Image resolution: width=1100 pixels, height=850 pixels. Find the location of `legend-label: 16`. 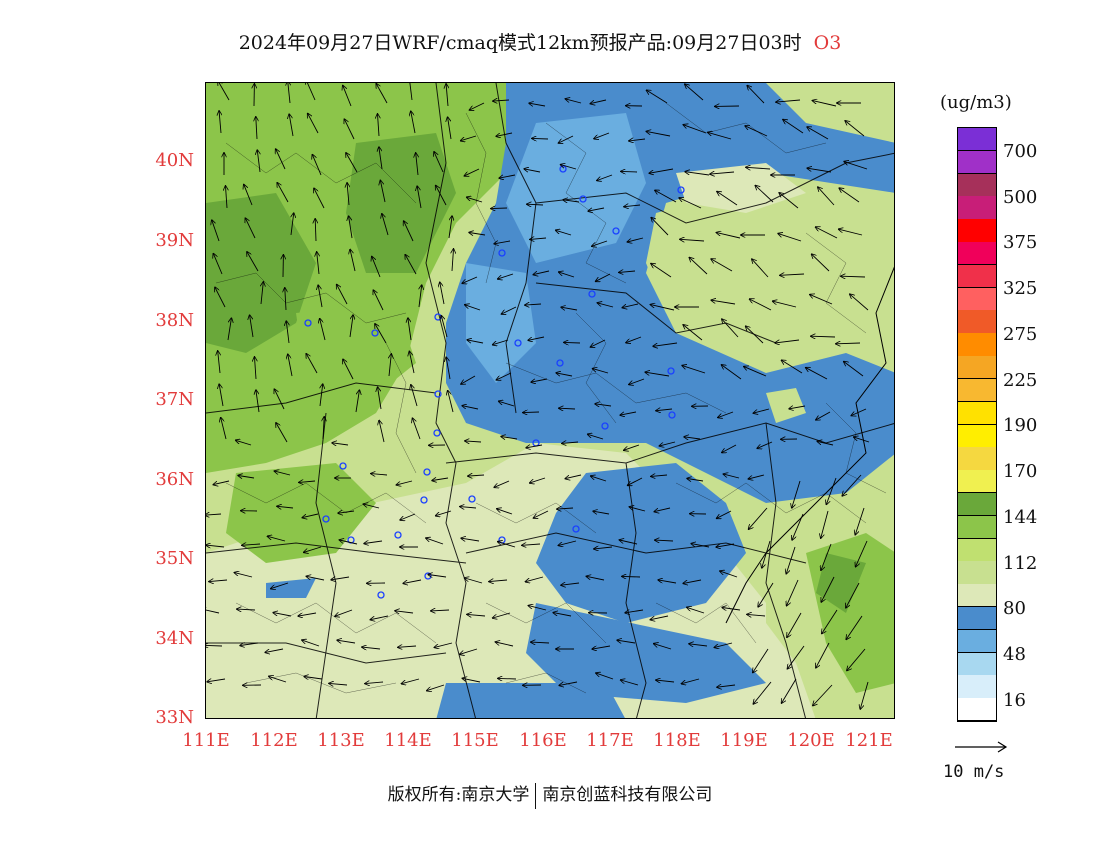

legend-label: 16 is located at coordinates (1014, 700).